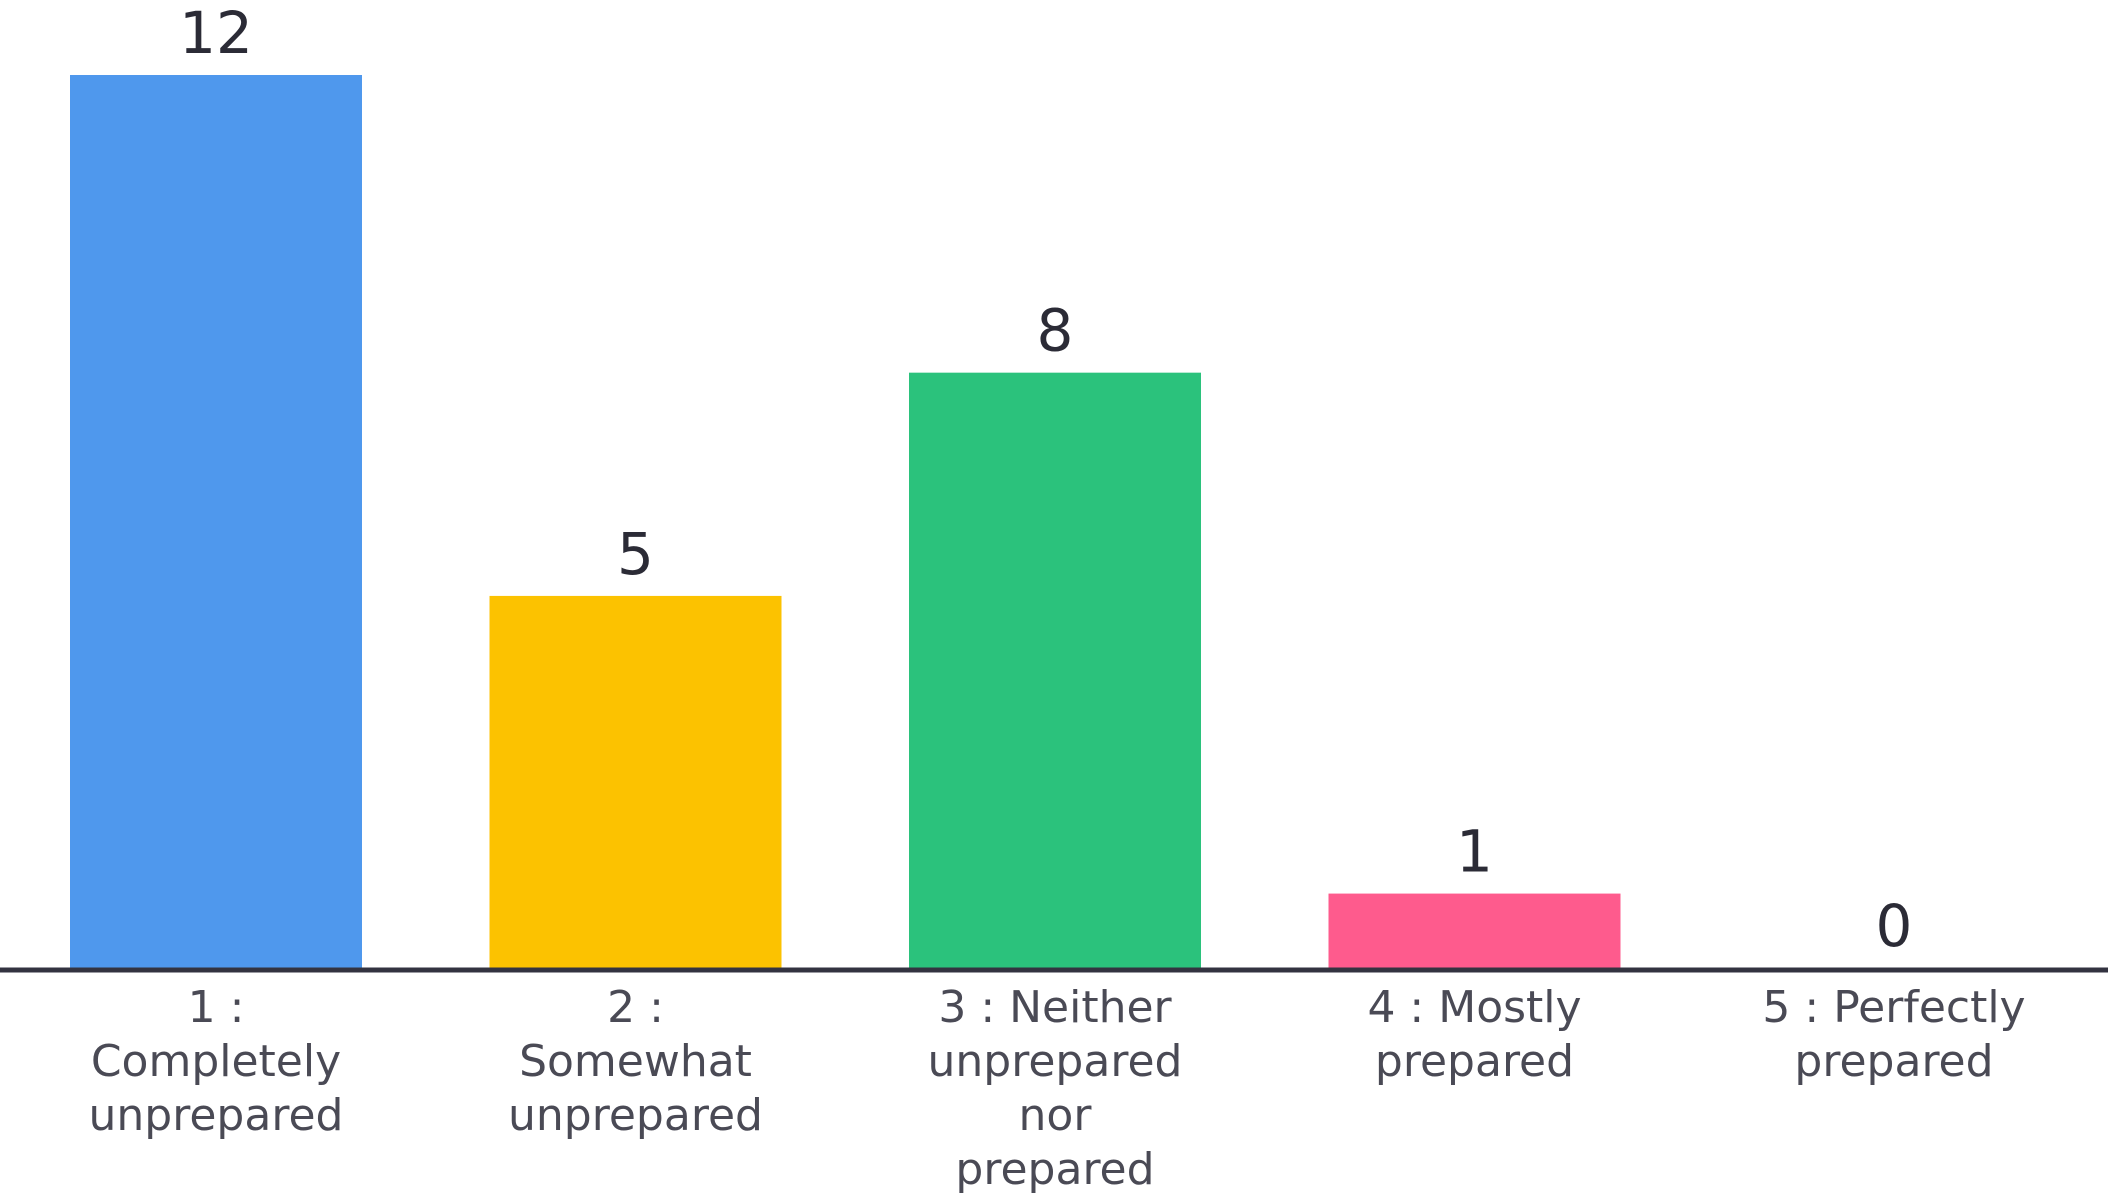 The width and height of the screenshot is (2108, 1195). Describe the element at coordinates (1055, 1061) in the screenshot. I see `category-label-3-line-2: unprepared` at that location.